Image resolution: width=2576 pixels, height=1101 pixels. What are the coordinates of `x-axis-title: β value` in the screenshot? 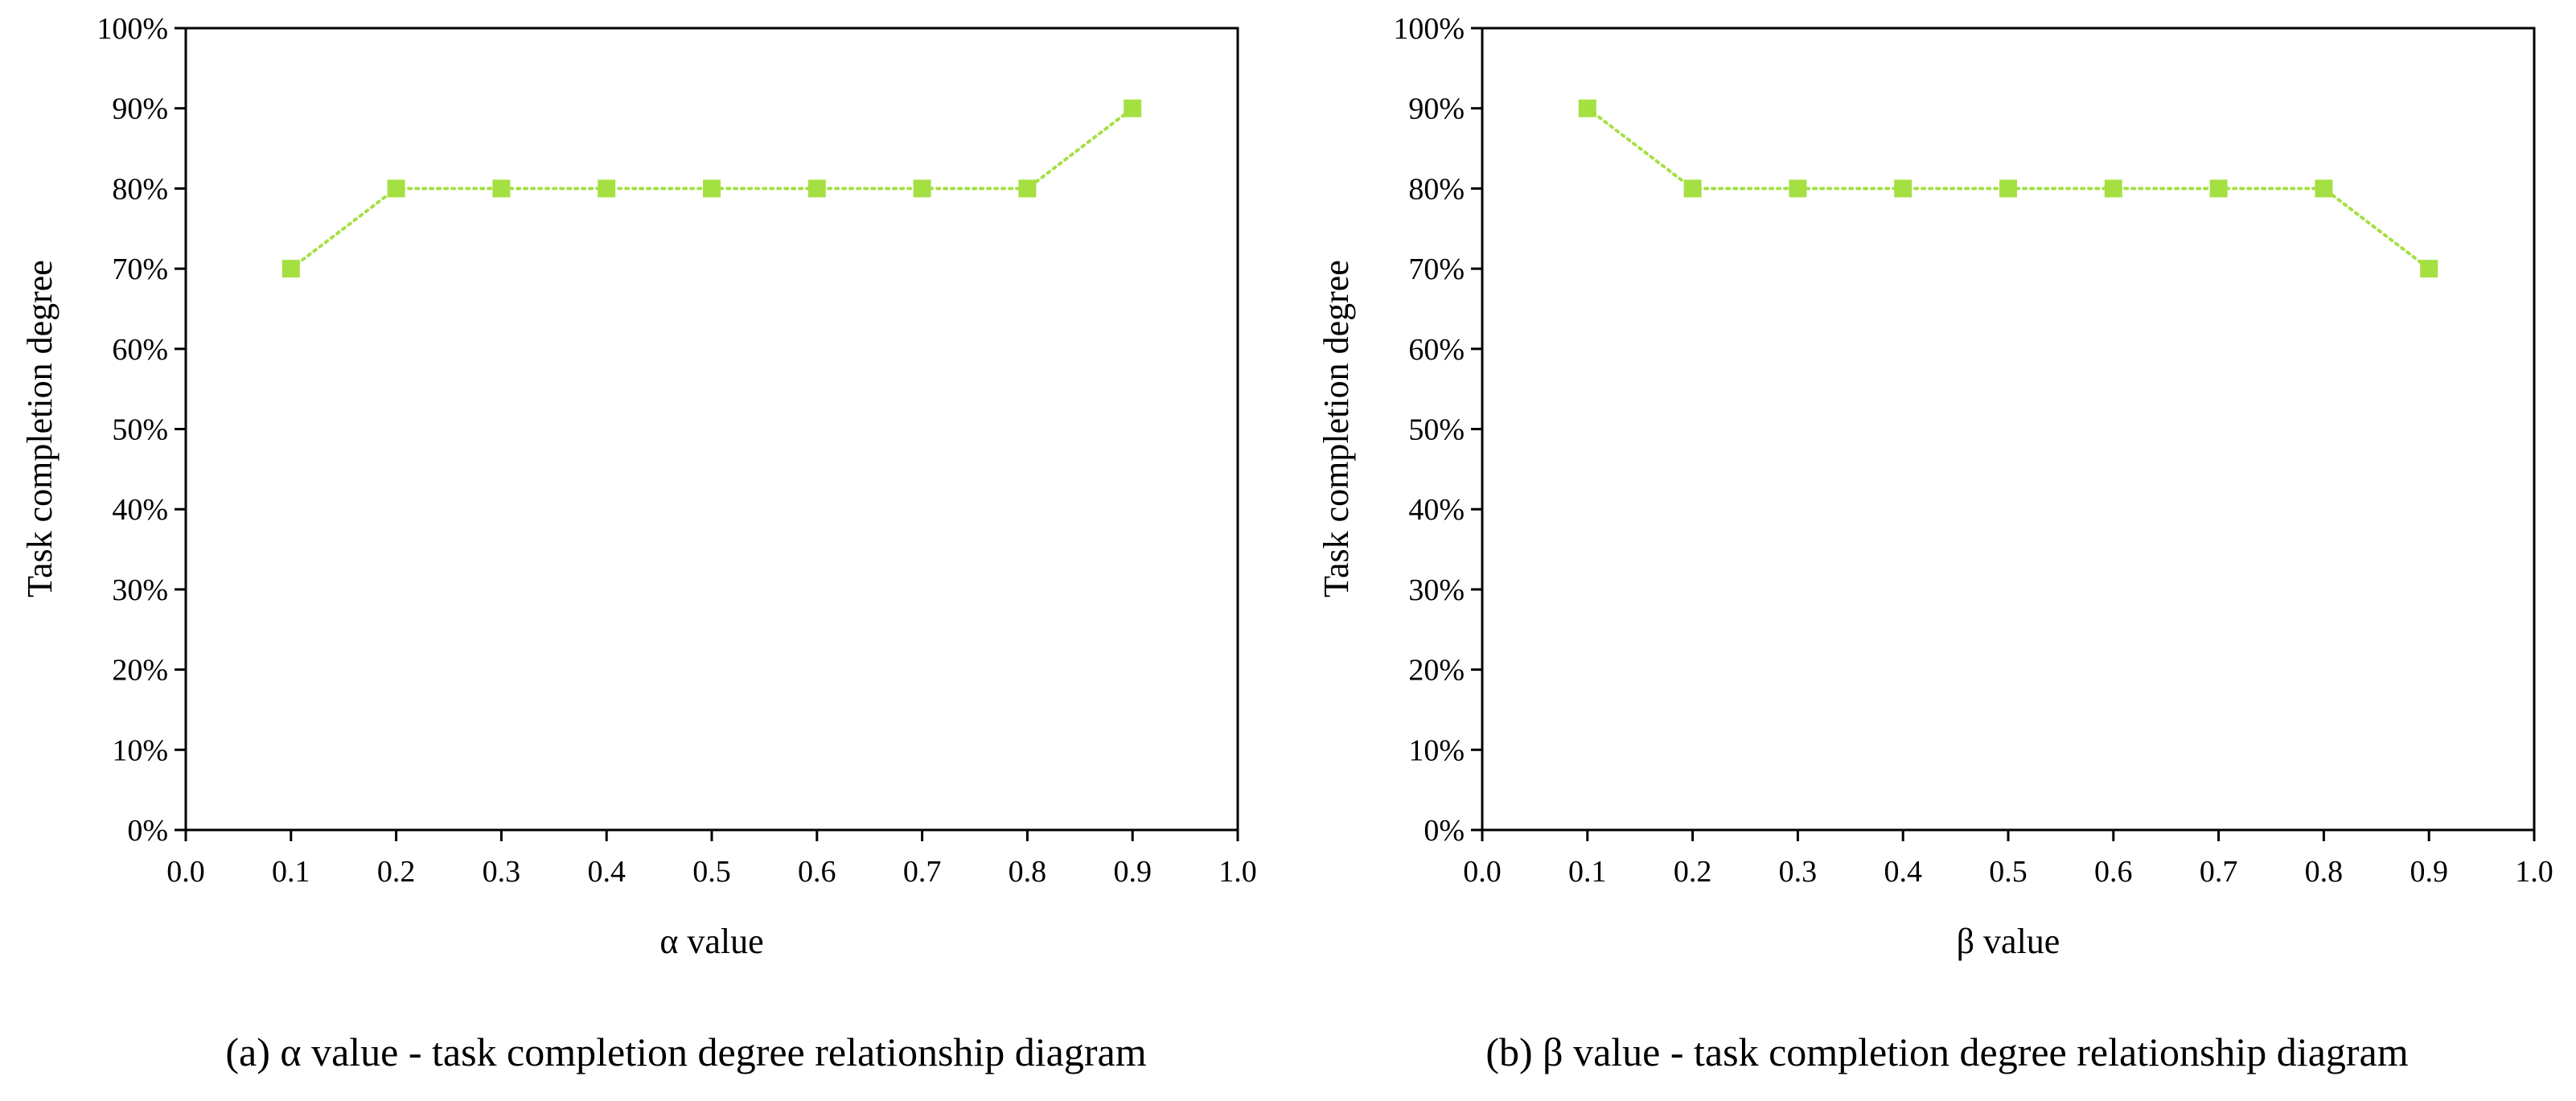 It's located at (2008, 942).